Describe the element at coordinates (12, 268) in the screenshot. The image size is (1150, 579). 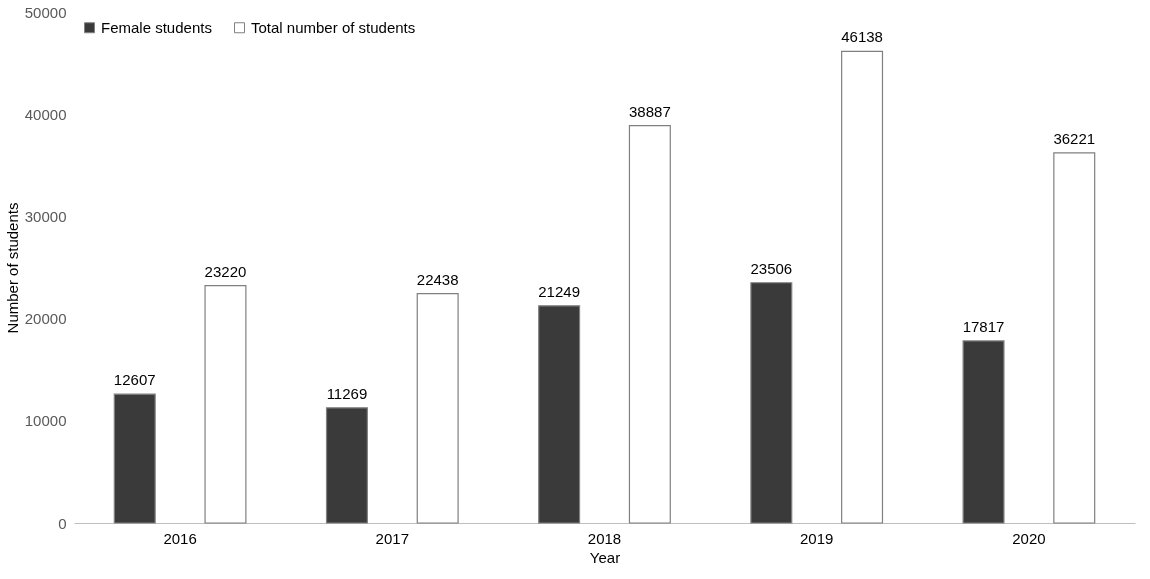
I see `y-axis-title: Number of students` at that location.